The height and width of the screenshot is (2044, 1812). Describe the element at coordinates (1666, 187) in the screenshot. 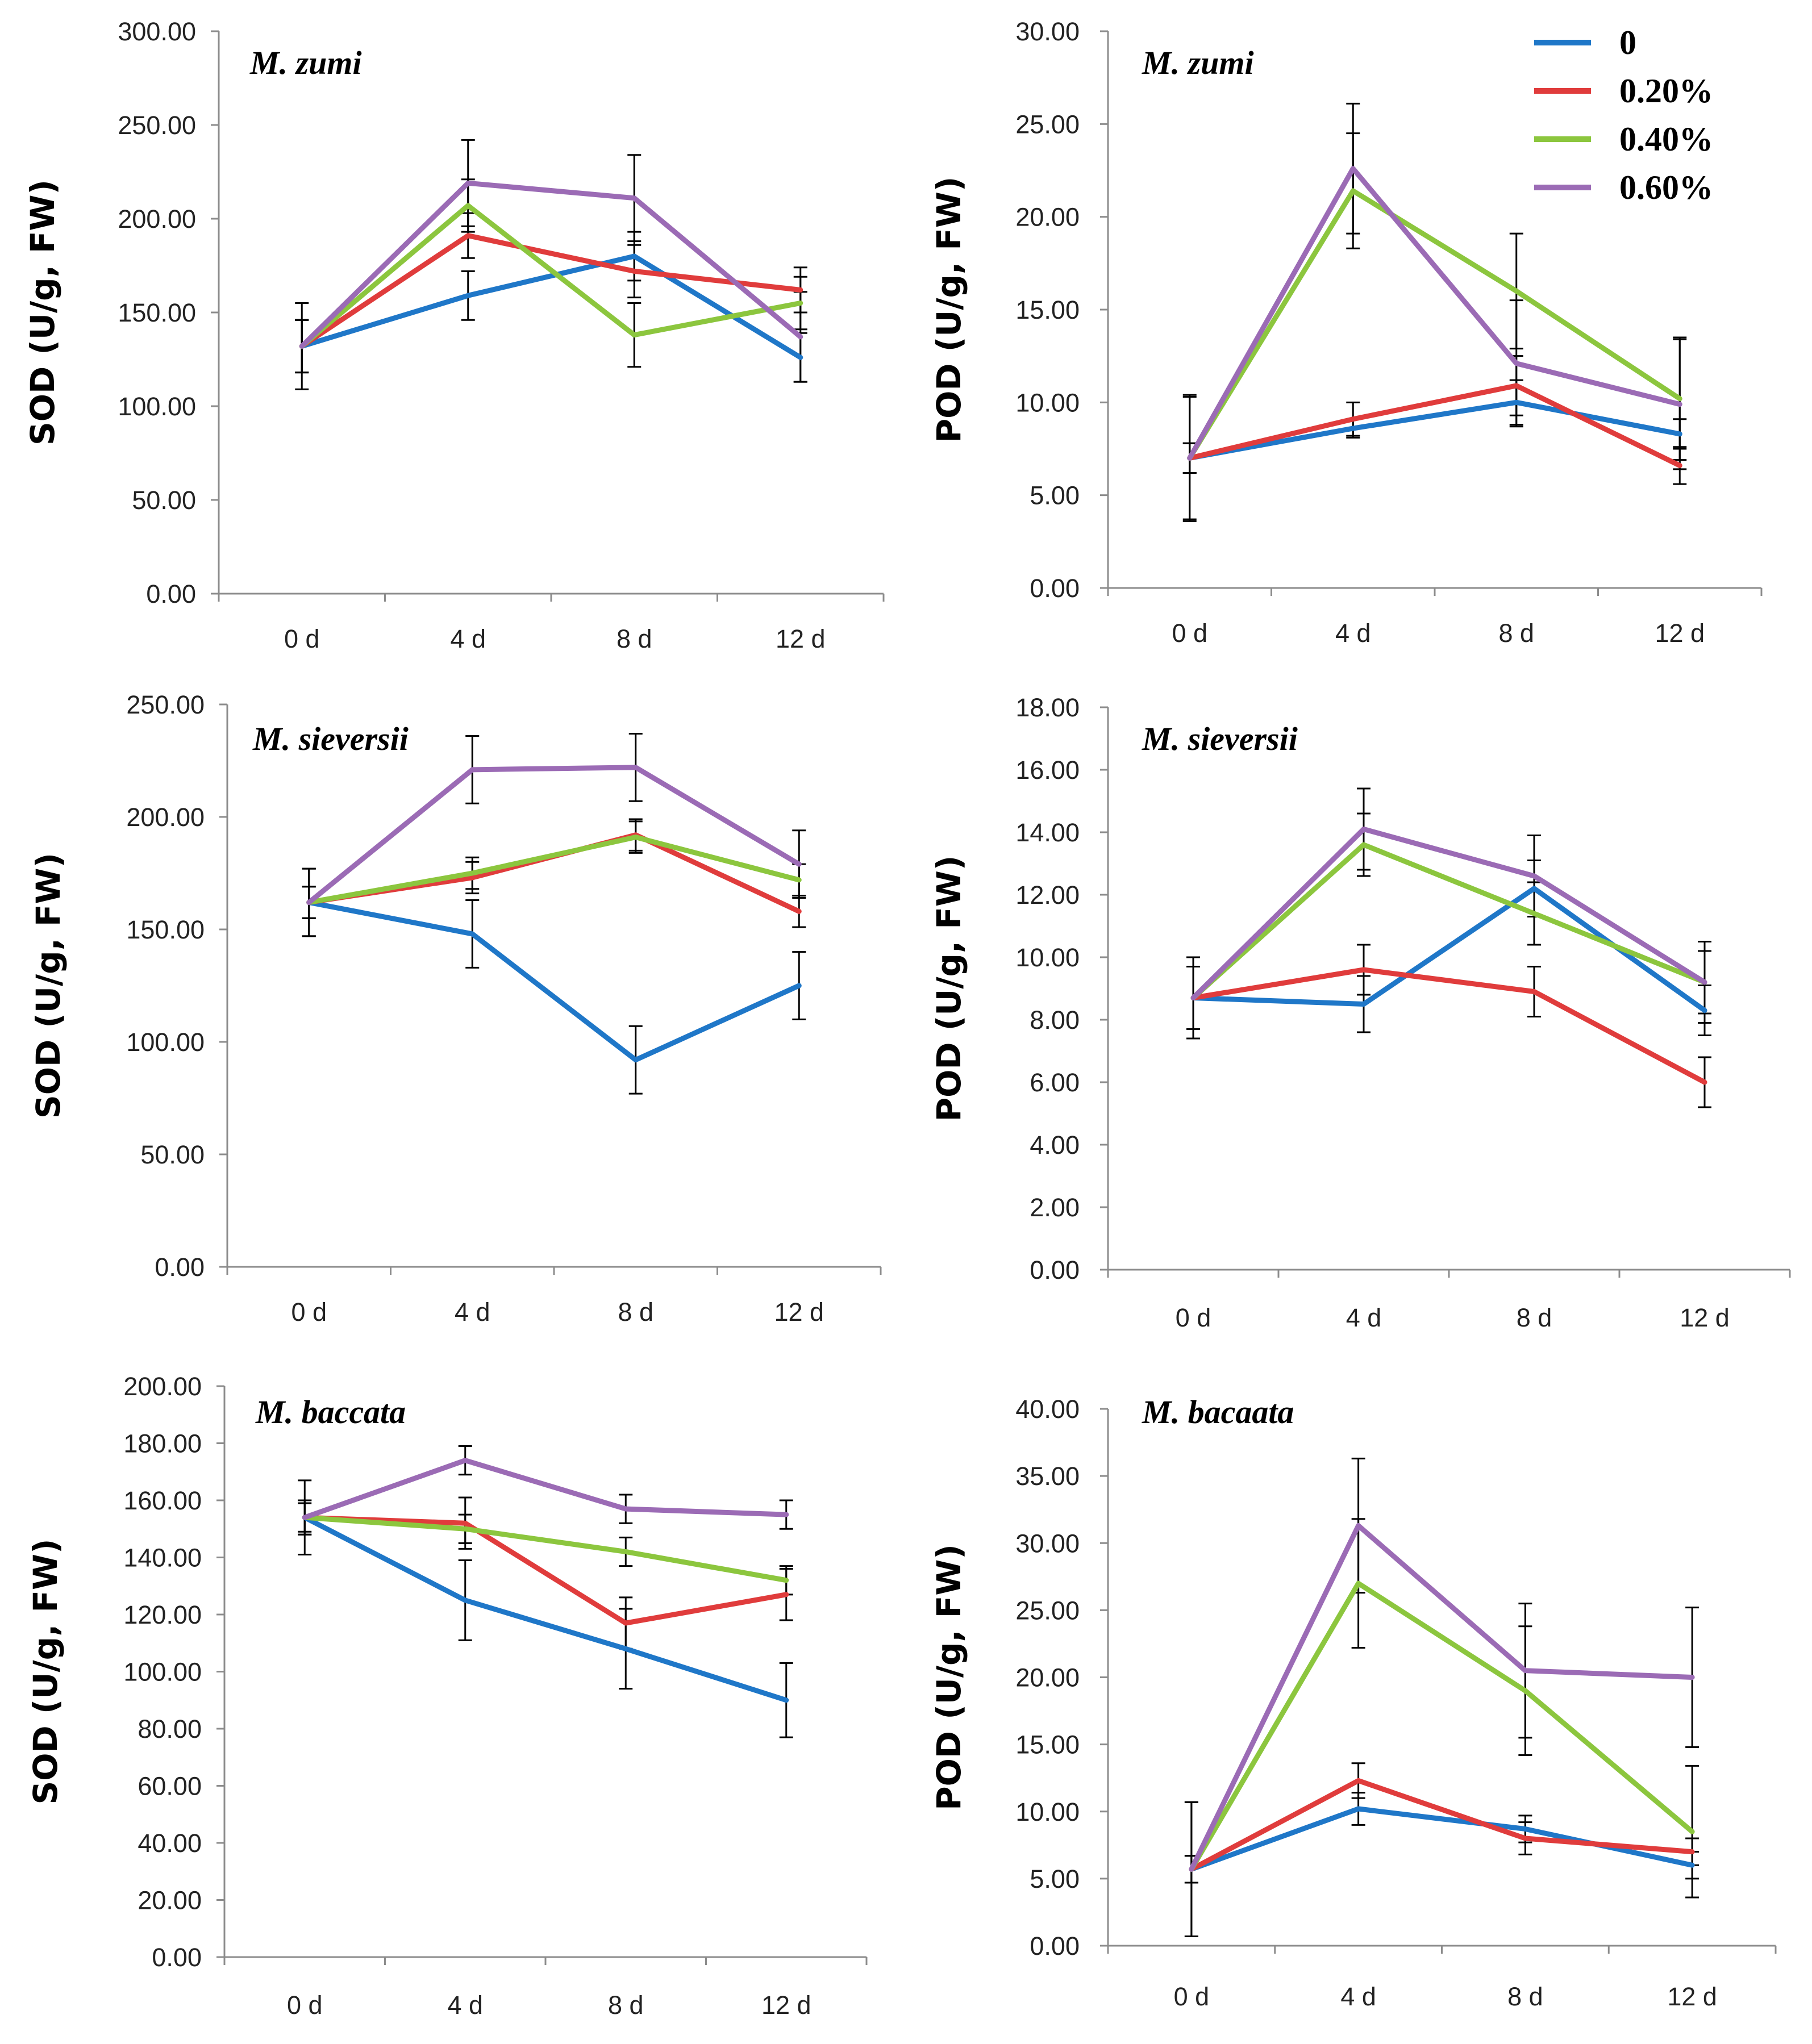

I see `legend-label: 0.60%` at that location.